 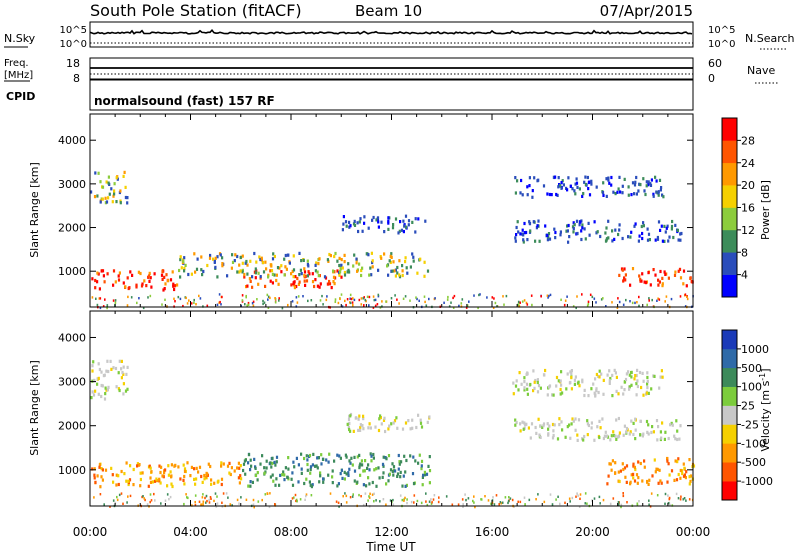 I want to click on y-tick-label: 2000, so click(x=72, y=228).